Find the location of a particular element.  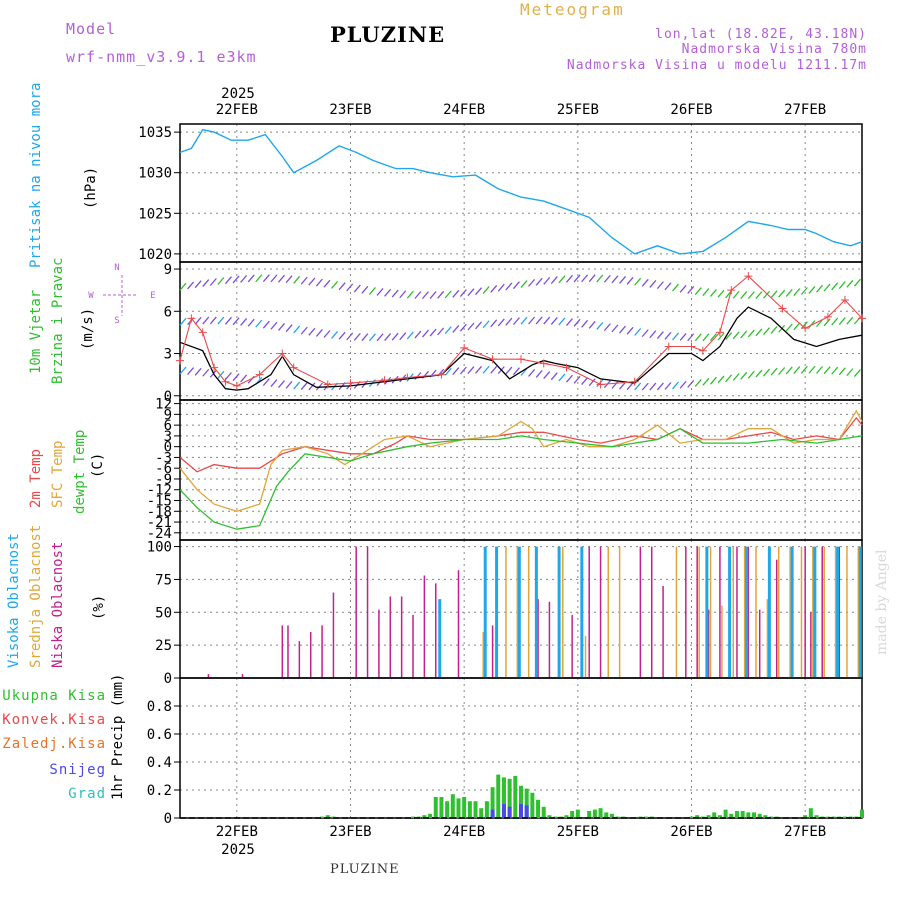

compass-s: S is located at coordinates (116, 321).